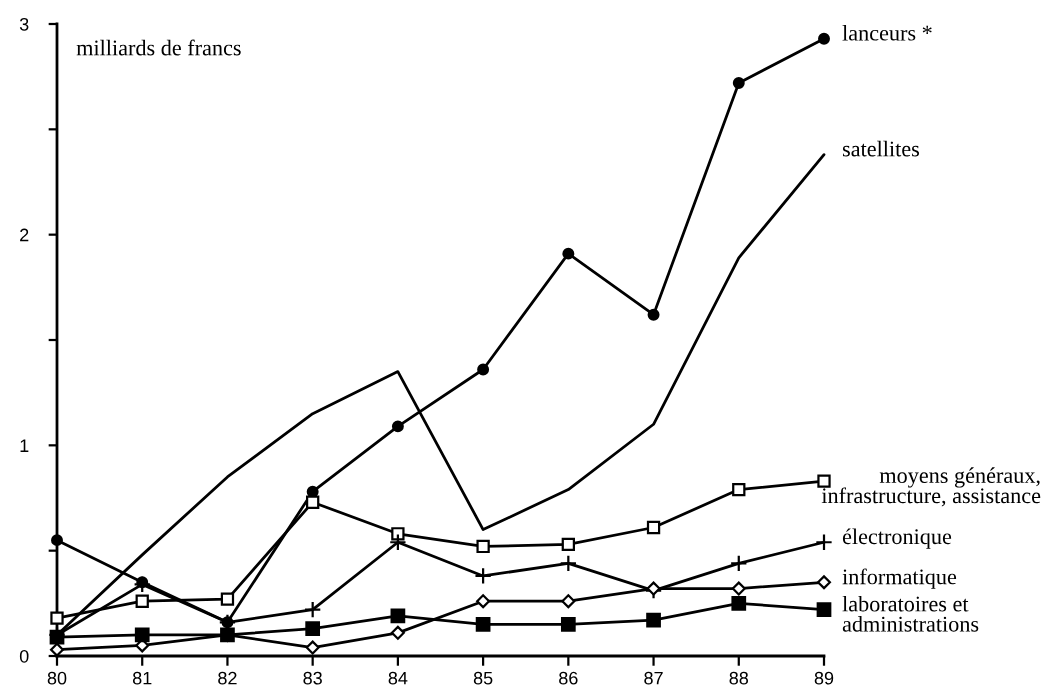 The width and height of the screenshot is (1045, 700). I want to click on x-tick-label: 83, so click(312, 678).